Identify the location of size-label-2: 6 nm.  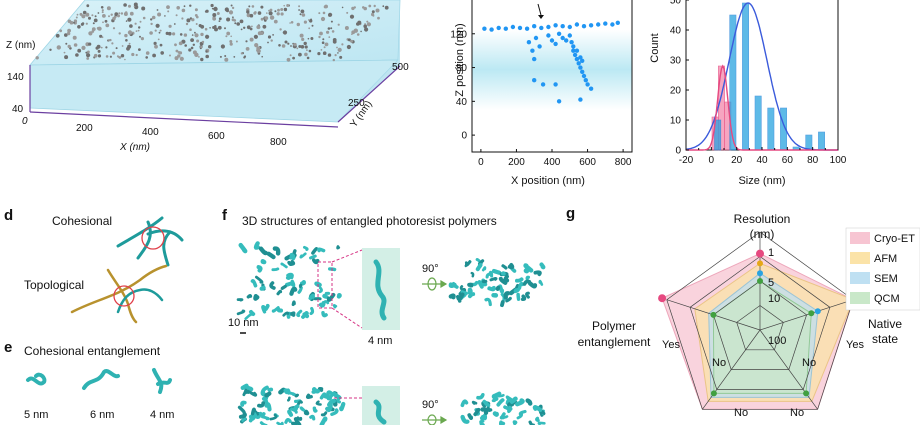
(102, 415).